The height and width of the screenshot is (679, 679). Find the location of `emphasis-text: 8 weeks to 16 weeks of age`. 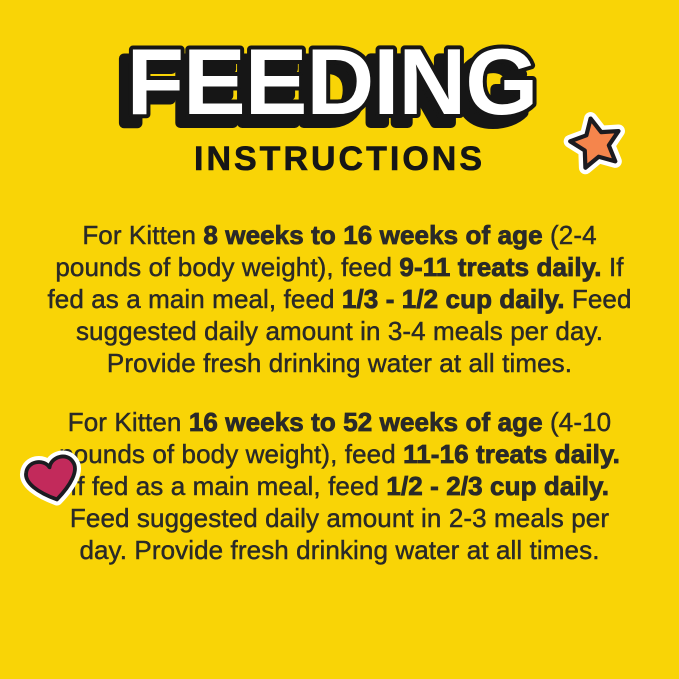

emphasis-text: 8 weeks to 16 weeks of age is located at coordinates (373, 235).